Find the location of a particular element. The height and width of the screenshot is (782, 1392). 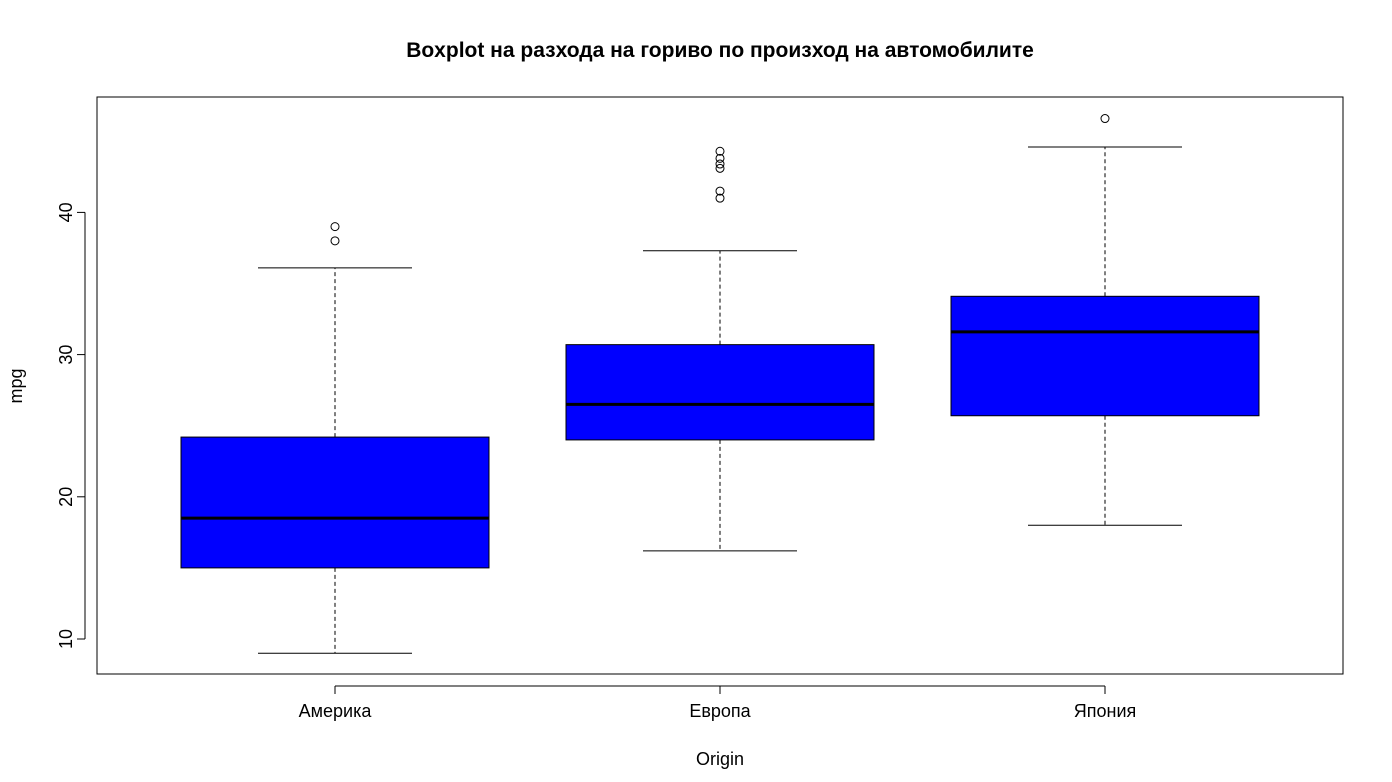

x-tick-label: Япония is located at coordinates (1105, 711).